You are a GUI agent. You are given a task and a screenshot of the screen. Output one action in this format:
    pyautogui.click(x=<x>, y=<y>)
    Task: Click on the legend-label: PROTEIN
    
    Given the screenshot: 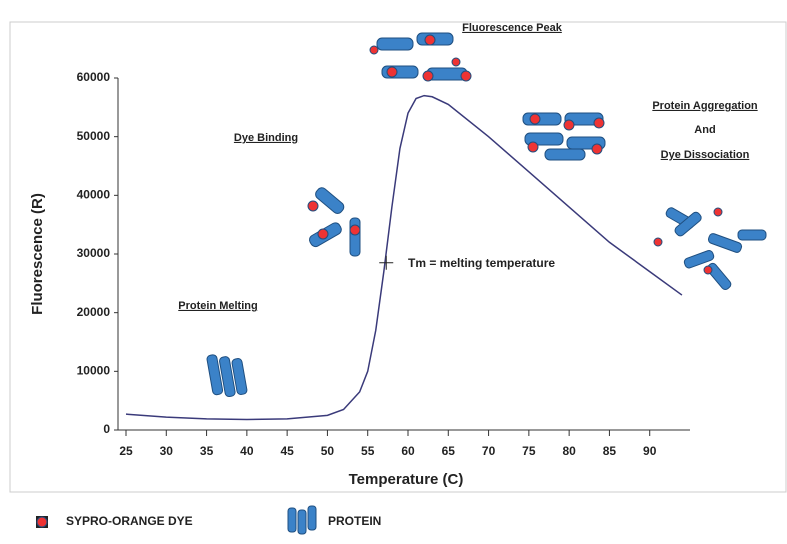 What is the action you would take?
    pyautogui.click(x=354, y=521)
    